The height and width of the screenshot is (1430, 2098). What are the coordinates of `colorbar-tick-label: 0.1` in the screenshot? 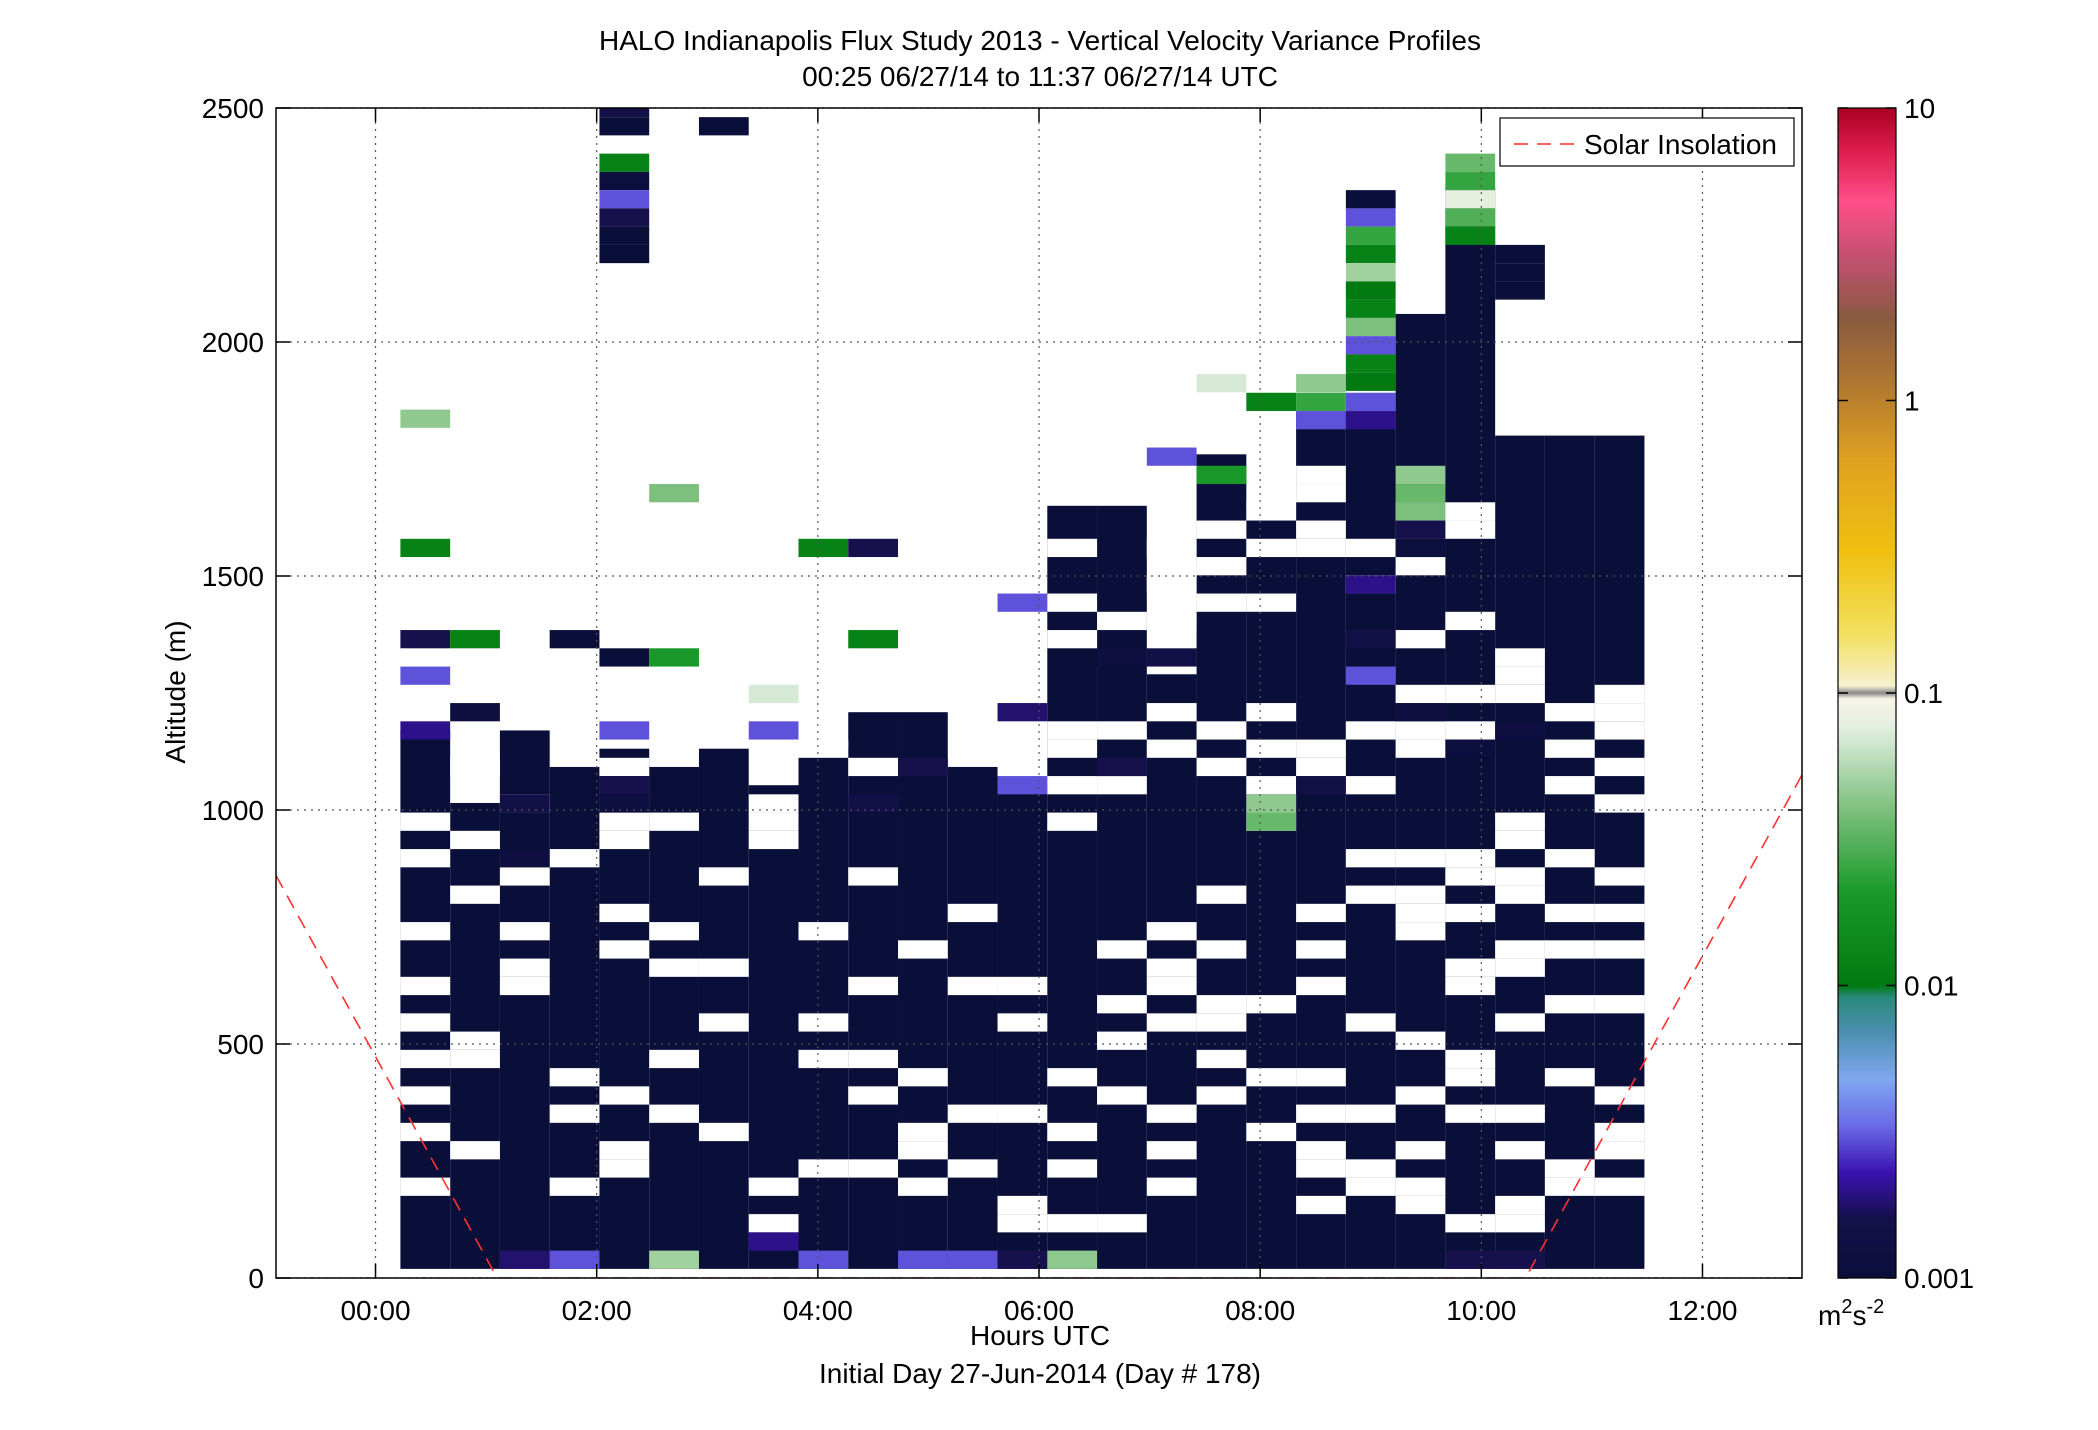 It's located at (1923, 693).